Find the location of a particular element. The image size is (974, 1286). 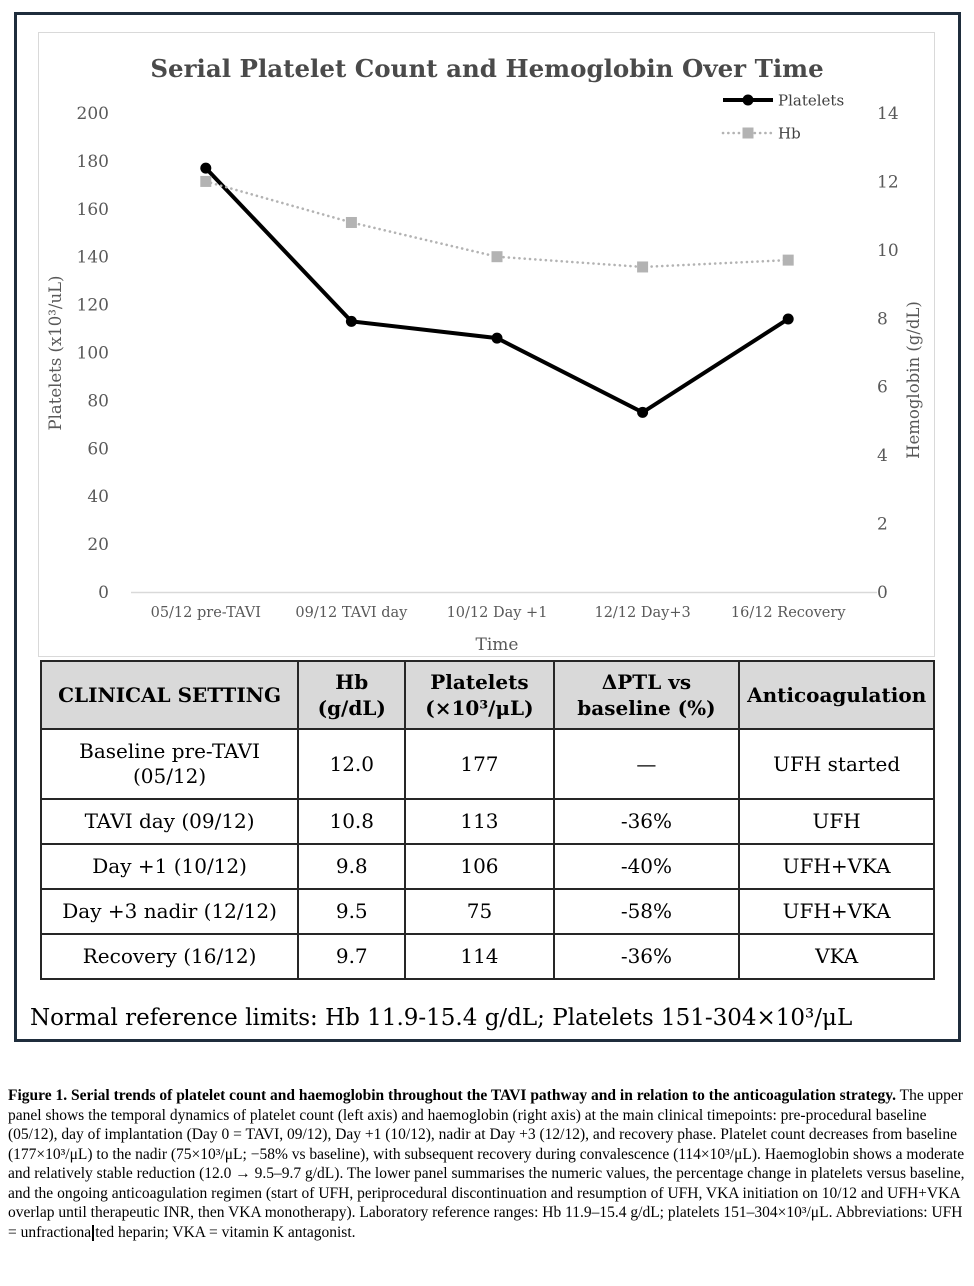

table-cell: Day +1 (10/12) is located at coordinates (169, 866).